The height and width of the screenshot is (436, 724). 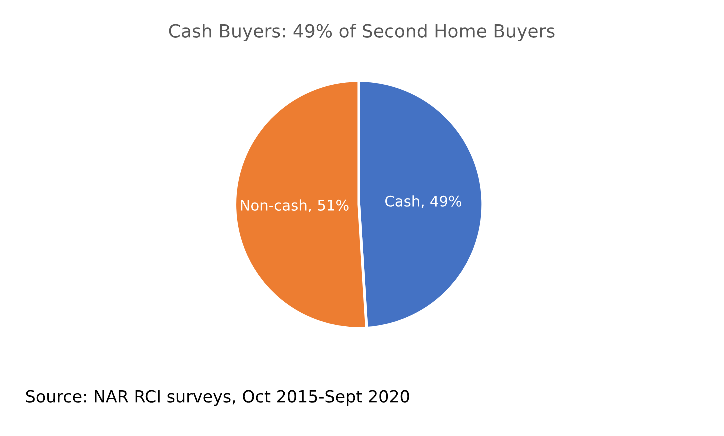 I want to click on source-note: Source: NAR RCI surveys, Oct 2015-Sept 2020, so click(x=218, y=398).